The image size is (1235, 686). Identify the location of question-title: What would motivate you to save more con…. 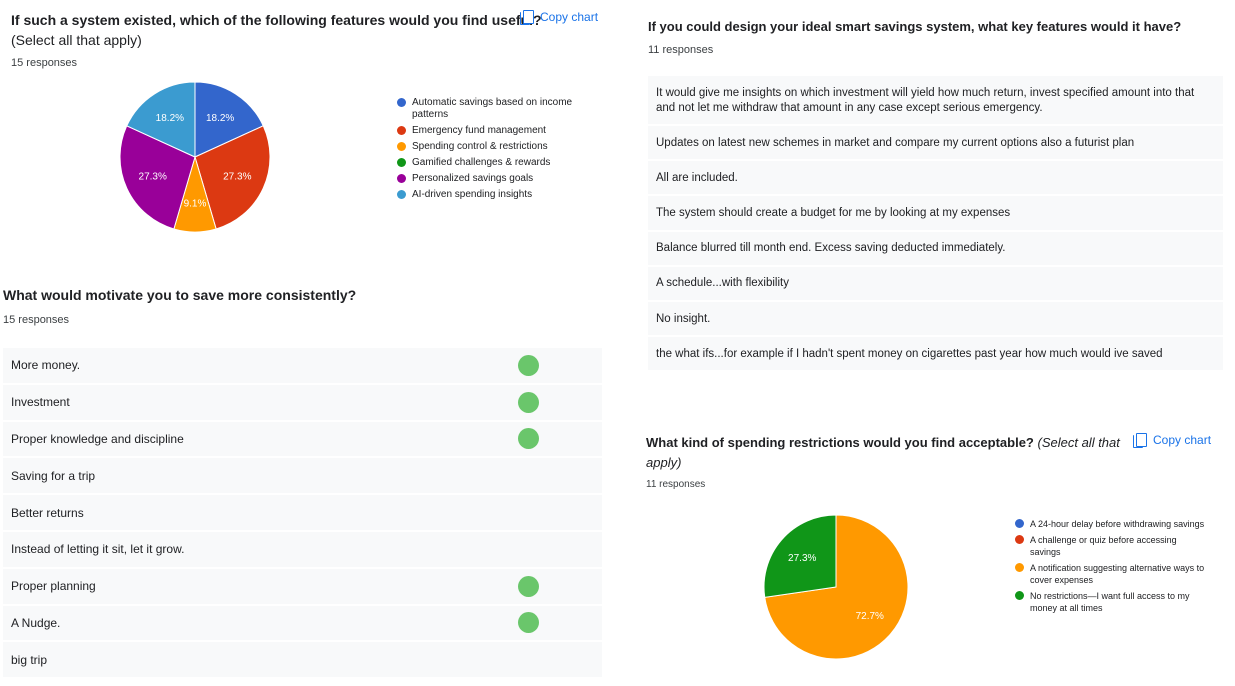
(180, 295).